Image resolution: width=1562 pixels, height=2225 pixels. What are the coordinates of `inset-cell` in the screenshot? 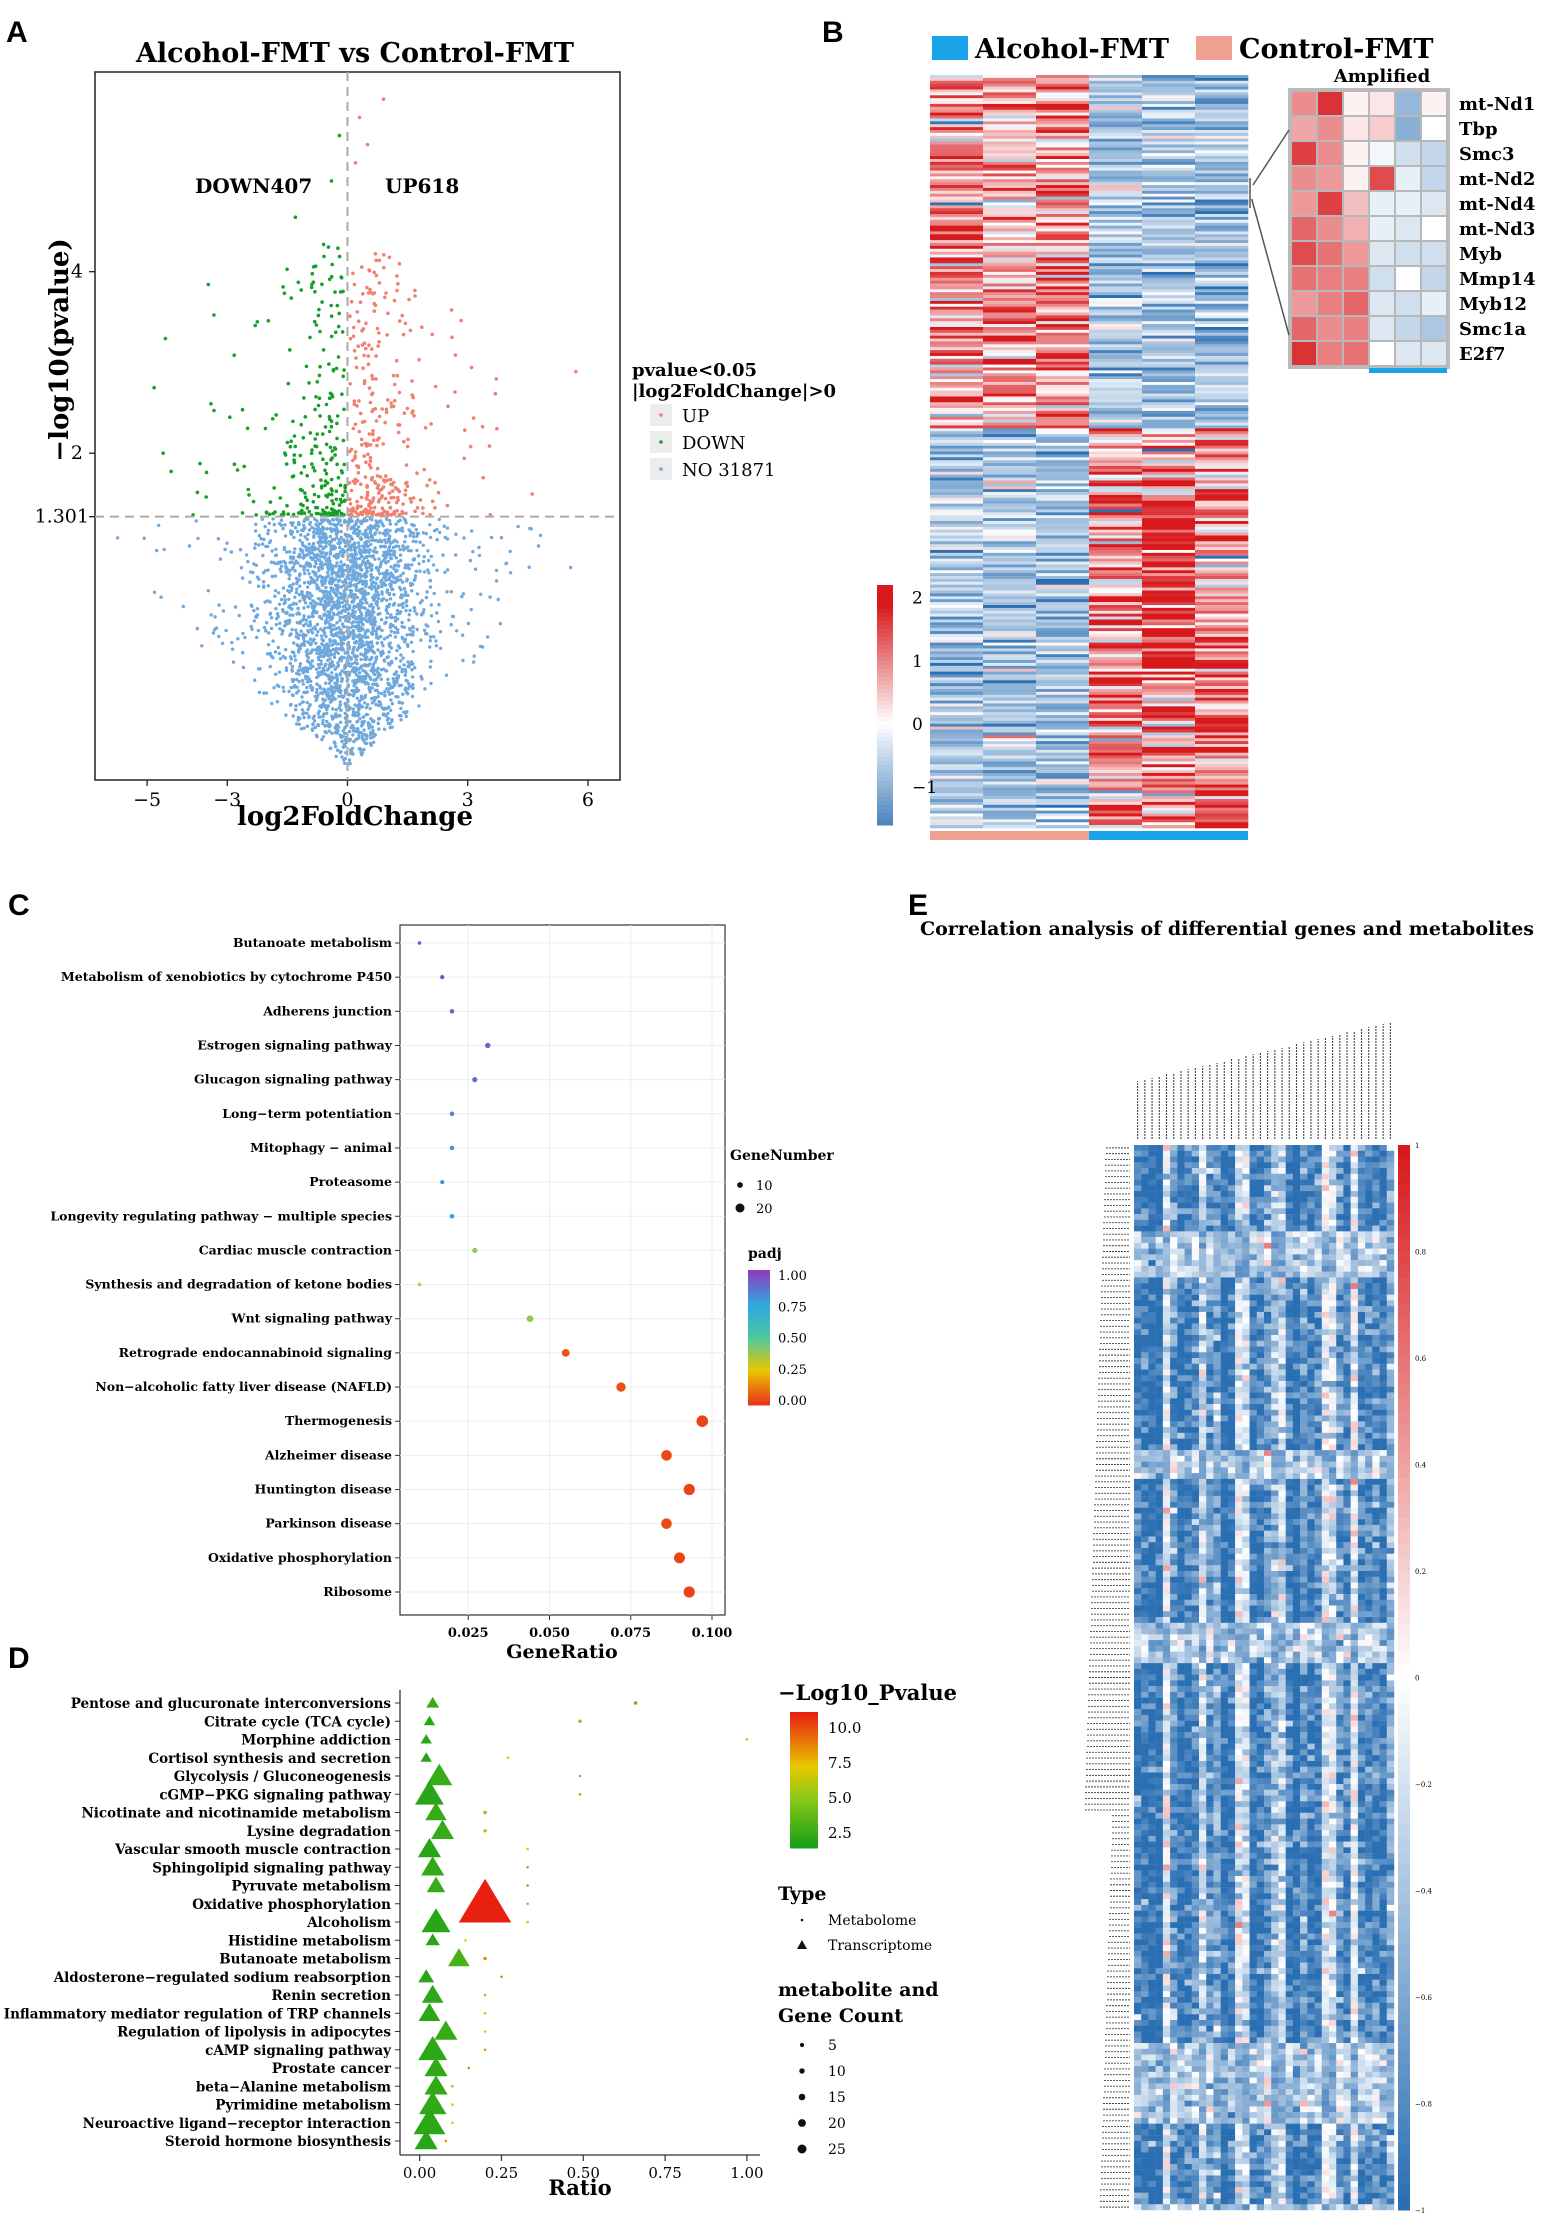 It's located at (1408, 153).